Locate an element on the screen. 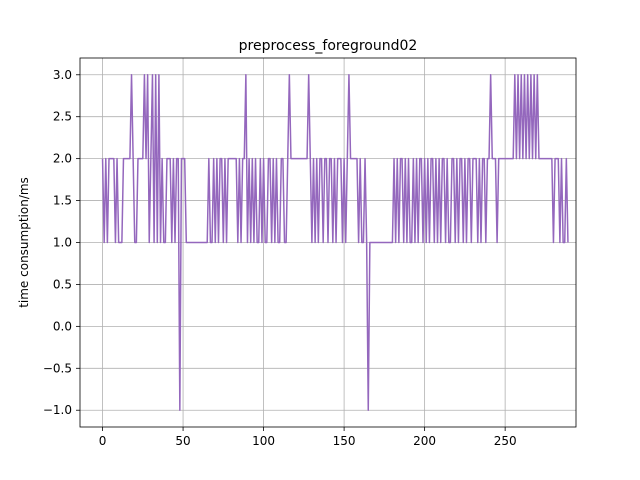 This screenshot has width=640, height=480. y-axis-ticks: −1.0 −0.5 0.0 0.5 1.0 1.5 2.0 2.5 3.0 is located at coordinates (61, 242).